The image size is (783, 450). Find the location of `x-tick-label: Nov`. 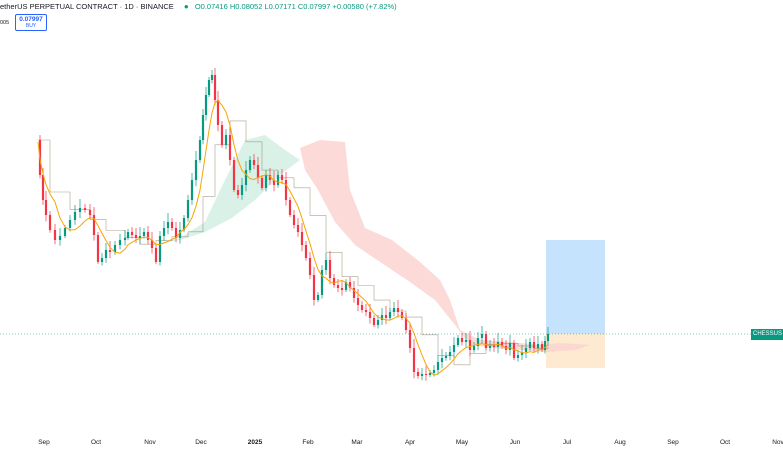

x-tick-label: Nov is located at coordinates (777, 442).